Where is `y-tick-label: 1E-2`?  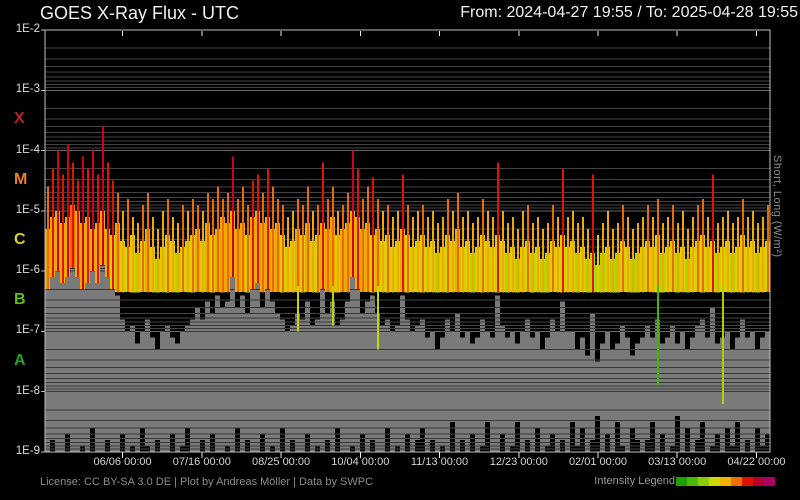 y-tick-label: 1E-2 is located at coordinates (27, 29).